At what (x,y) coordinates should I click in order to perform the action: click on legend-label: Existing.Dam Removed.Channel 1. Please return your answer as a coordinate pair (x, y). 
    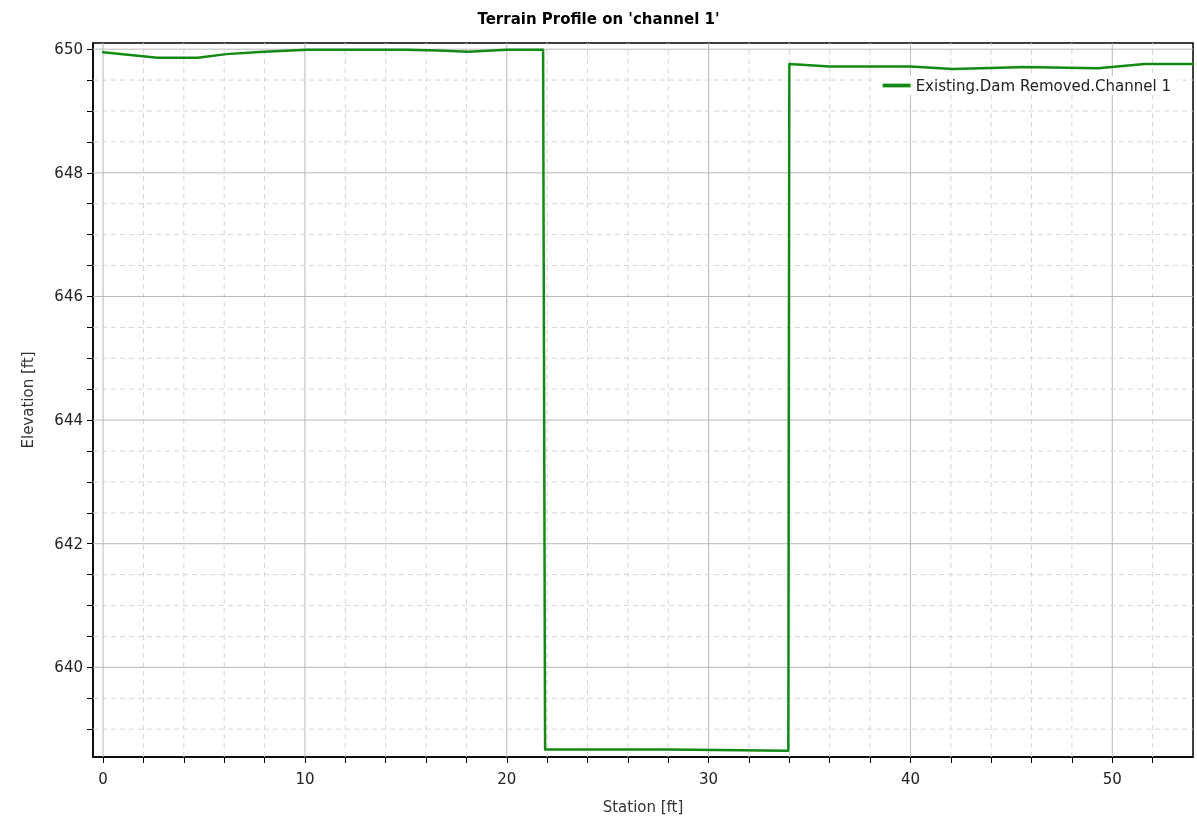
    Looking at the image, I should click on (1043, 85).